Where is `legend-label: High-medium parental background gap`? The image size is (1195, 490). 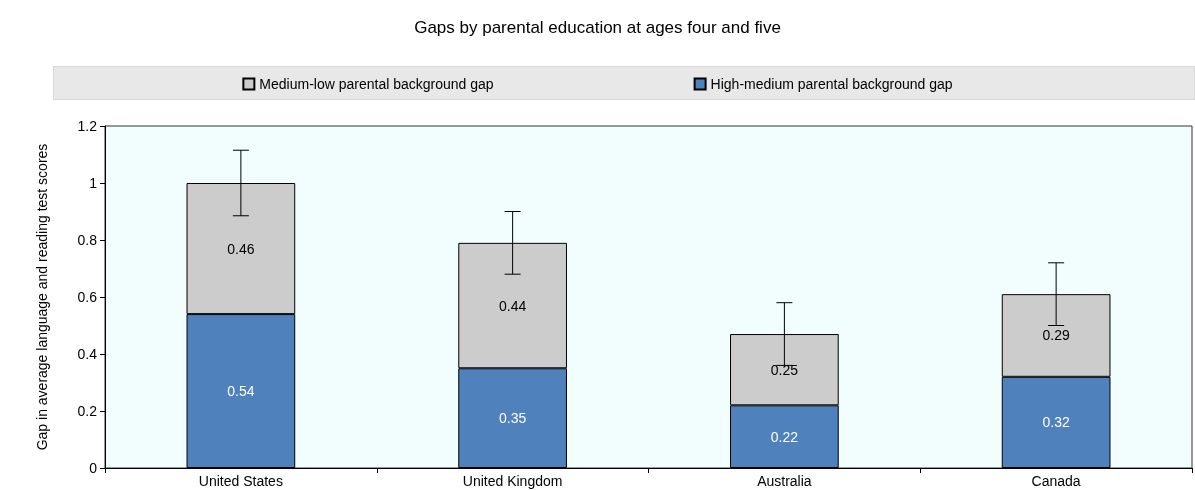 legend-label: High-medium parental background gap is located at coordinates (831, 84).